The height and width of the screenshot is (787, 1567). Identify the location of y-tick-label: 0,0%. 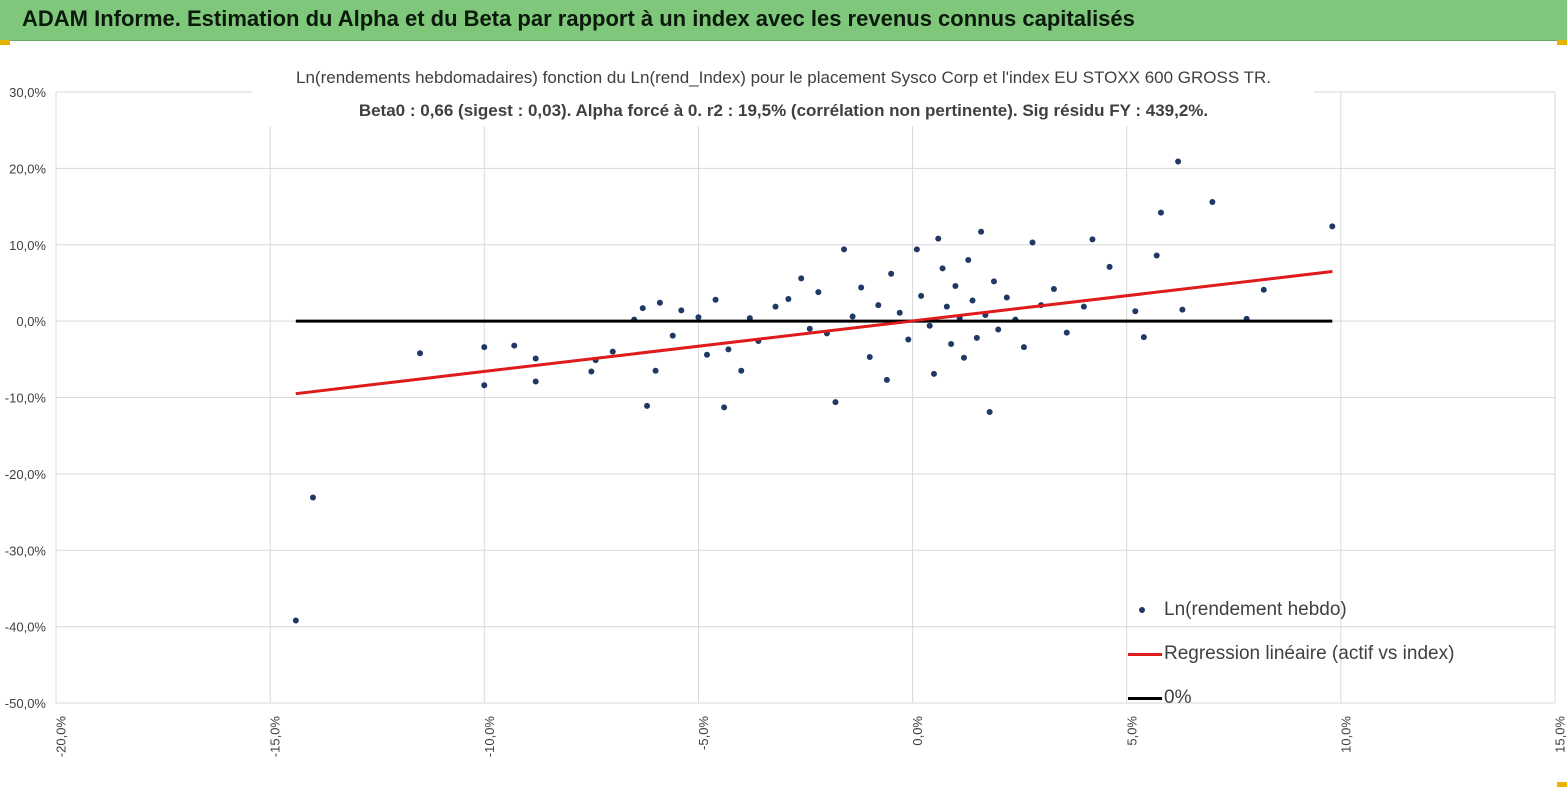
(31, 321).